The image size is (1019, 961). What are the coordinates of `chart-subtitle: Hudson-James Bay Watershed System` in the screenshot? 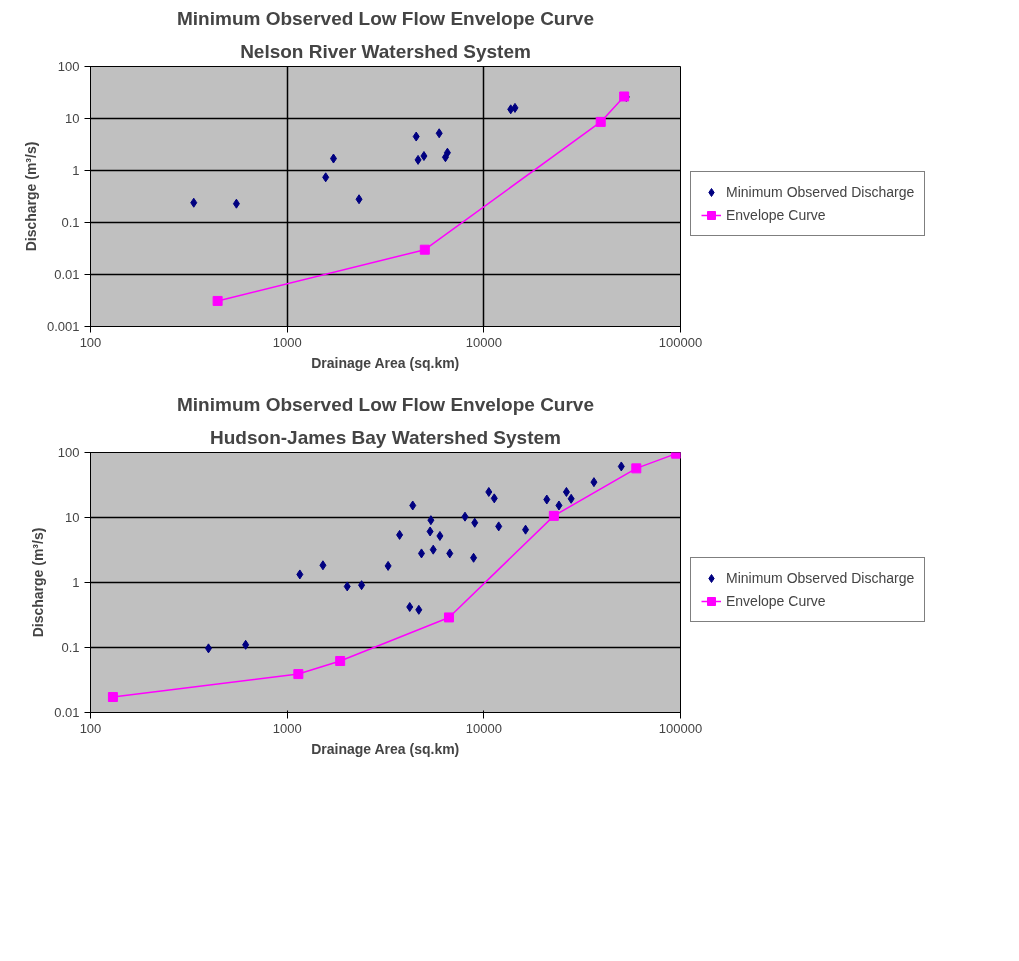 It's located at (385, 437).